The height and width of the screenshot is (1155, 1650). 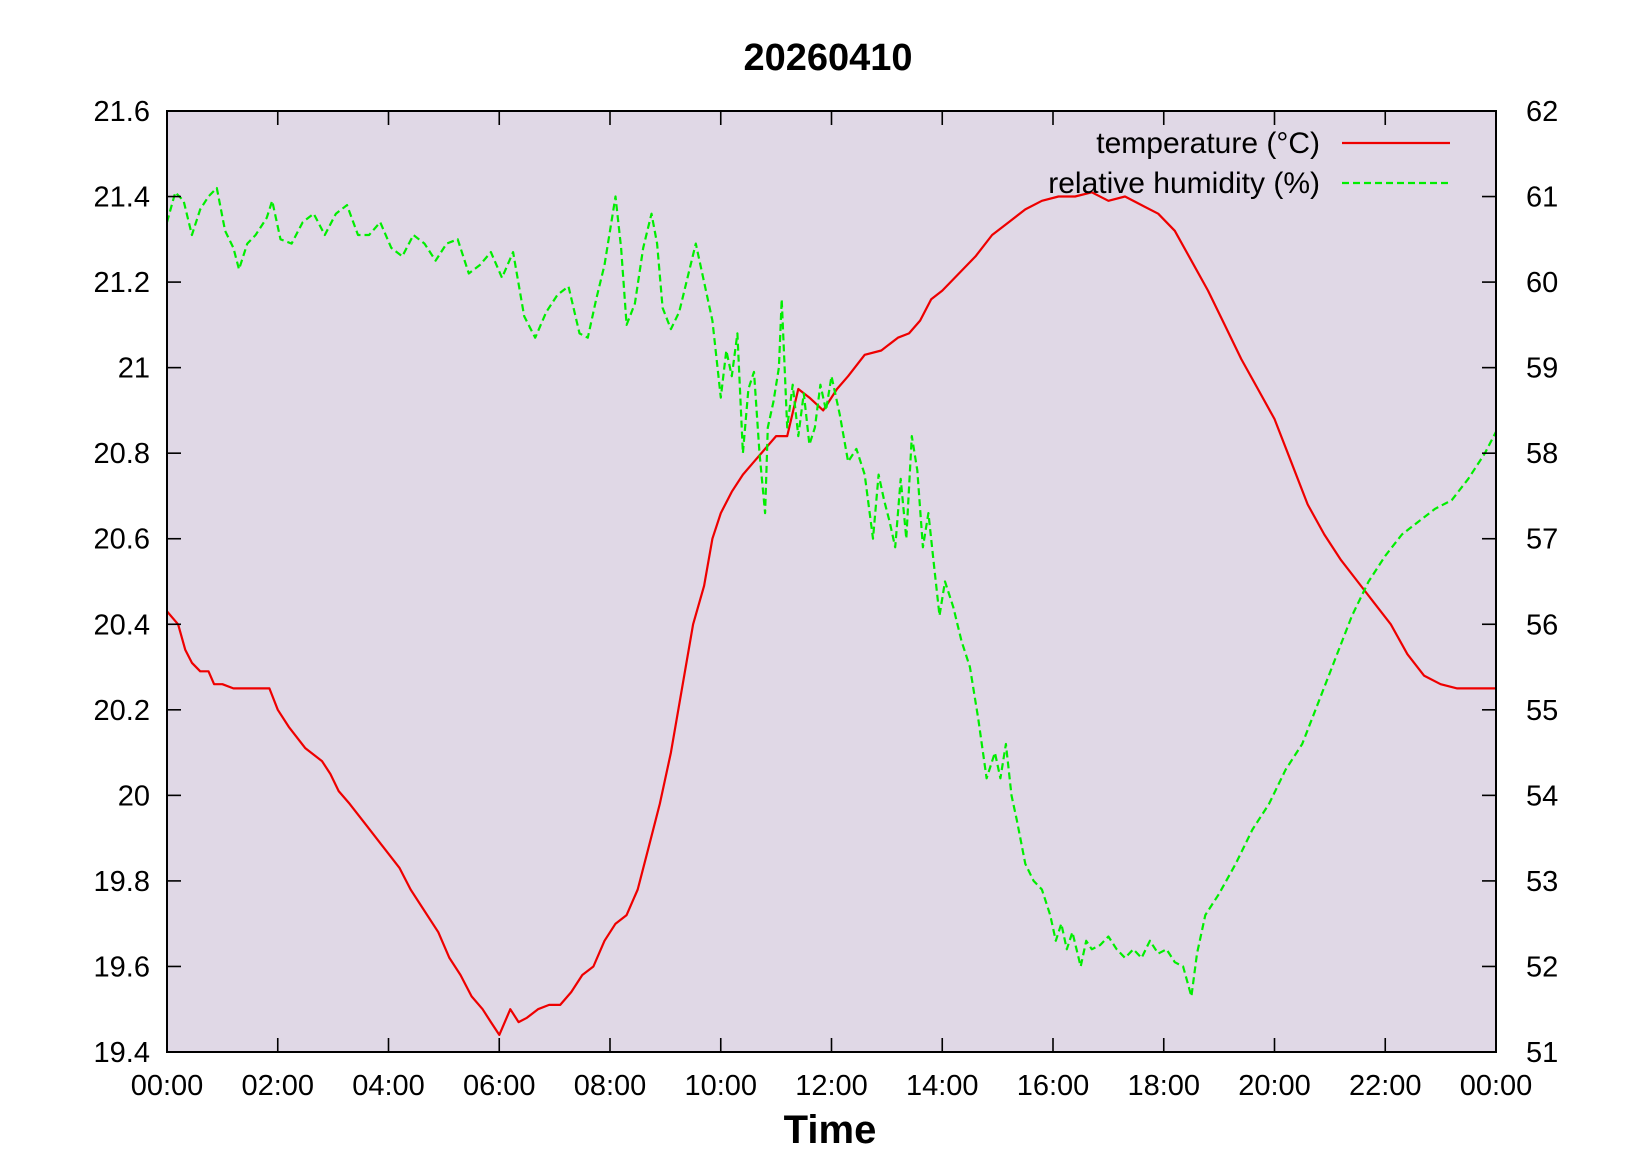 What do you see at coordinates (1542, 283) in the screenshot?
I see `y2-tick-label: 60` at bounding box center [1542, 283].